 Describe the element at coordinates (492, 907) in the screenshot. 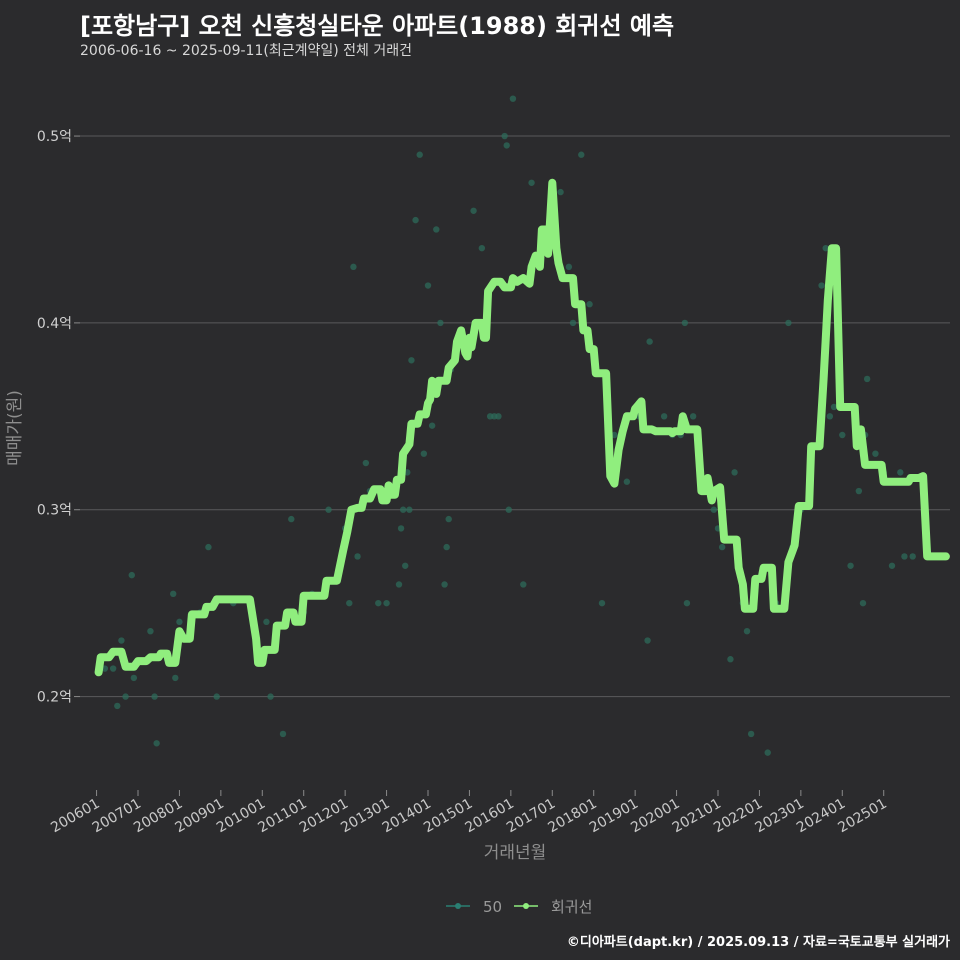

I see `legend-label-points: 50` at that location.